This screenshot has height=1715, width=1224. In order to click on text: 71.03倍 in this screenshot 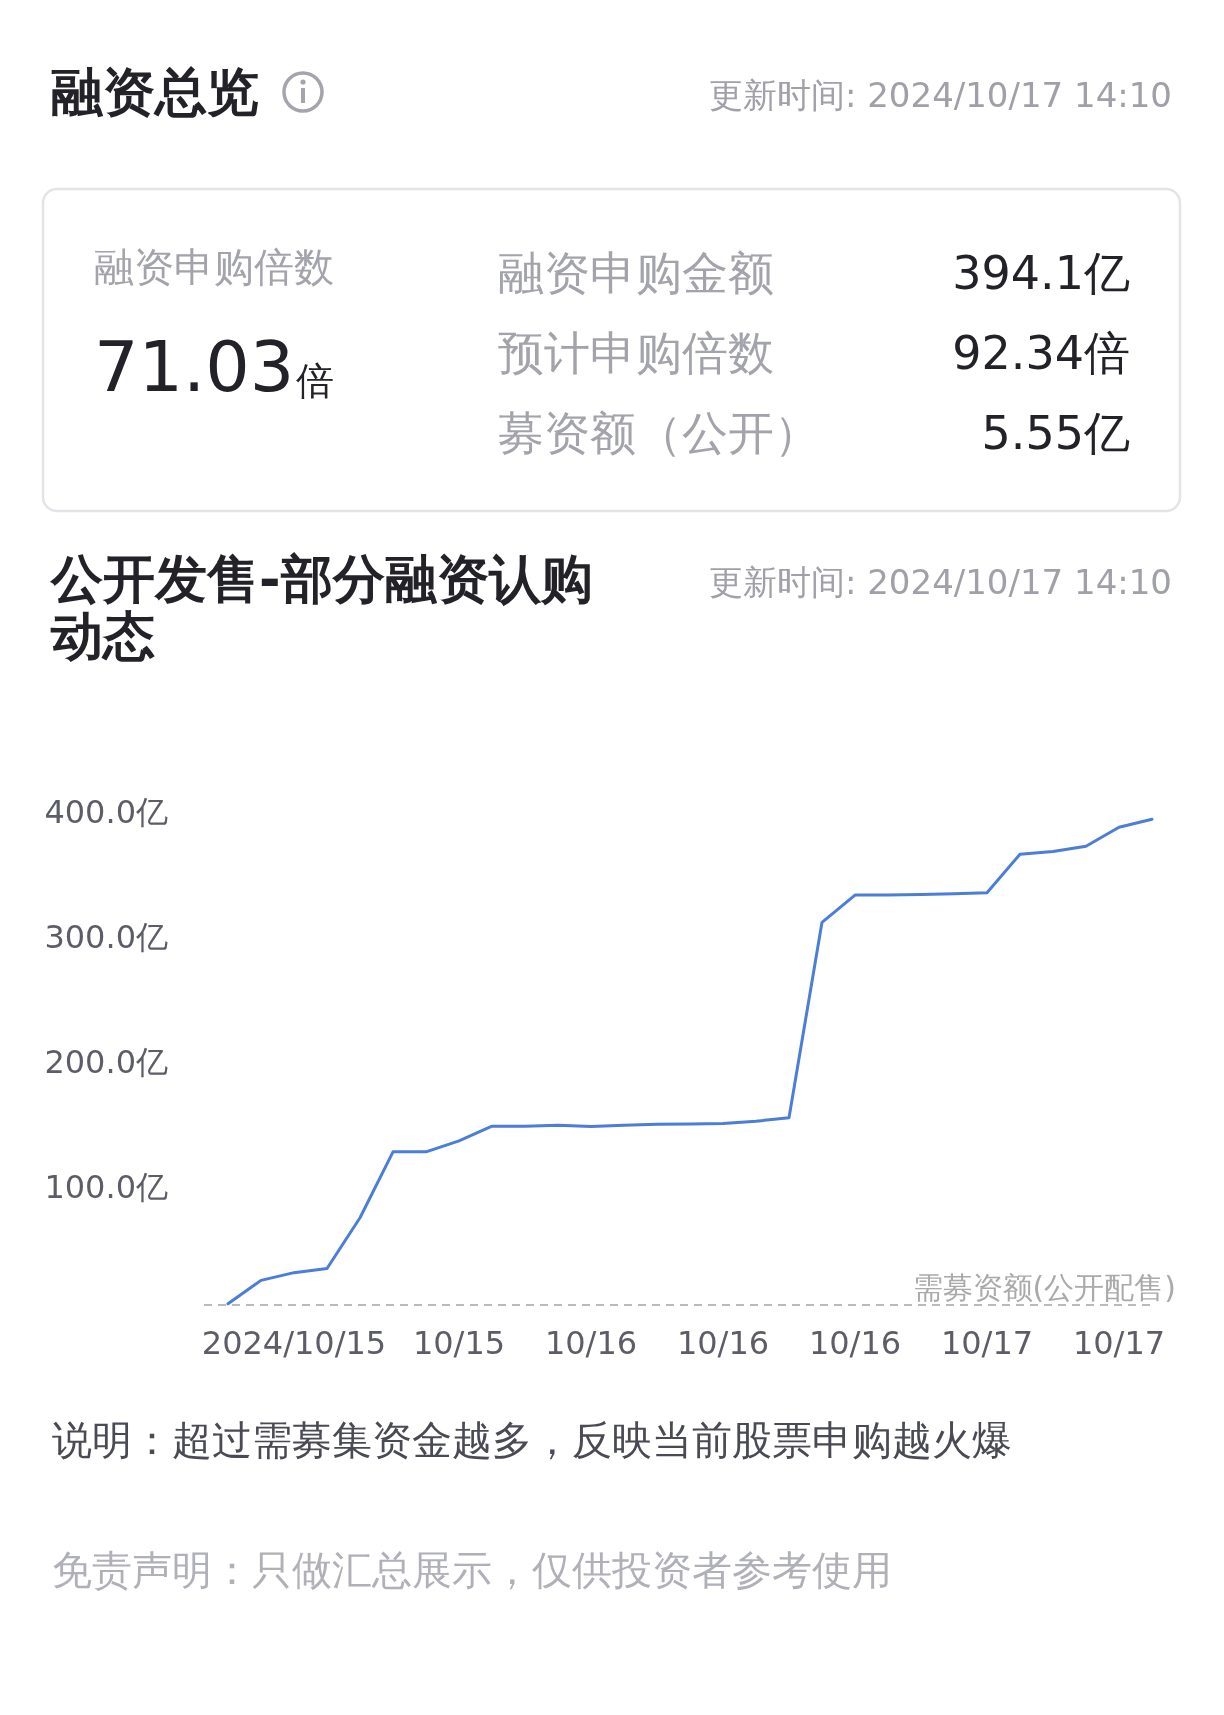, I will do `click(214, 367)`.